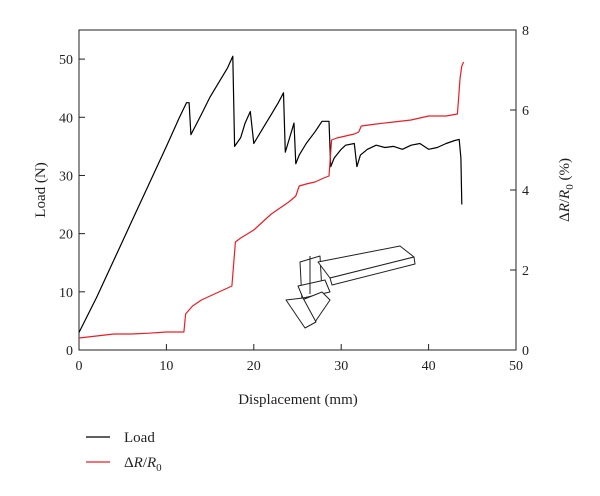  I want to click on y2-axis-label: ΔR/R0 (%), so click(566, 190).